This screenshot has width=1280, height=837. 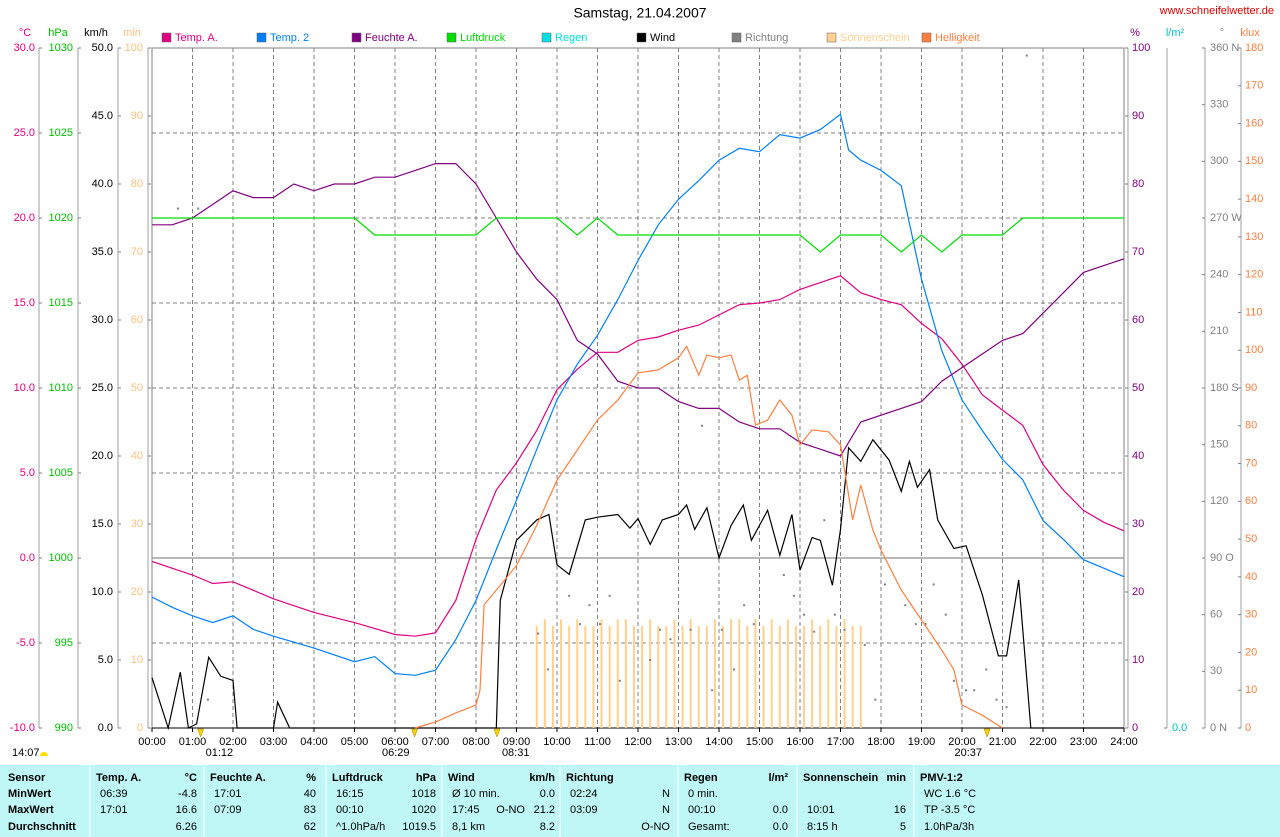 I want to click on axis-unit: hPa, so click(x=58, y=33).